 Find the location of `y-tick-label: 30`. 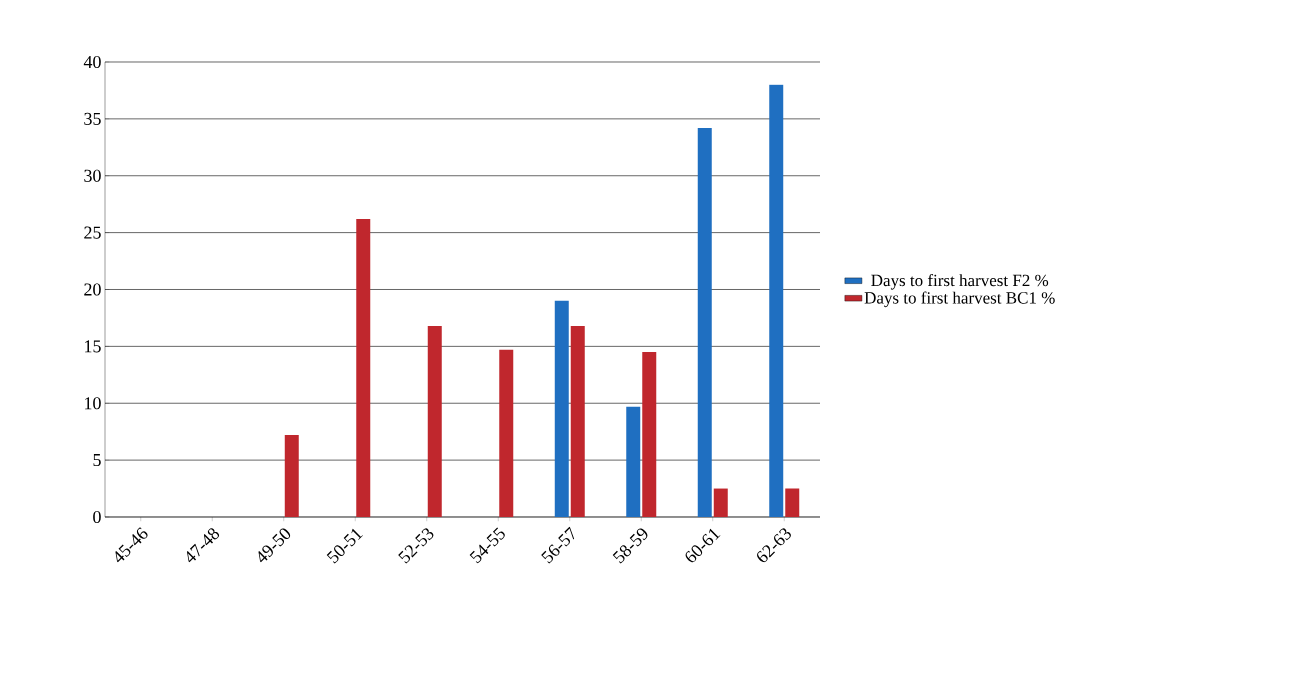

y-tick-label: 30 is located at coordinates (92, 175).